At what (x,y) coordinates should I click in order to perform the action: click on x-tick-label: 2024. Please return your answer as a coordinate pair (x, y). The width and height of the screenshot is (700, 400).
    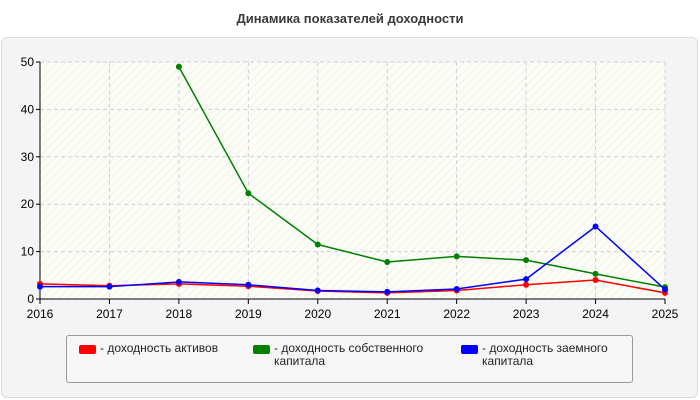
    Looking at the image, I should click on (595, 314).